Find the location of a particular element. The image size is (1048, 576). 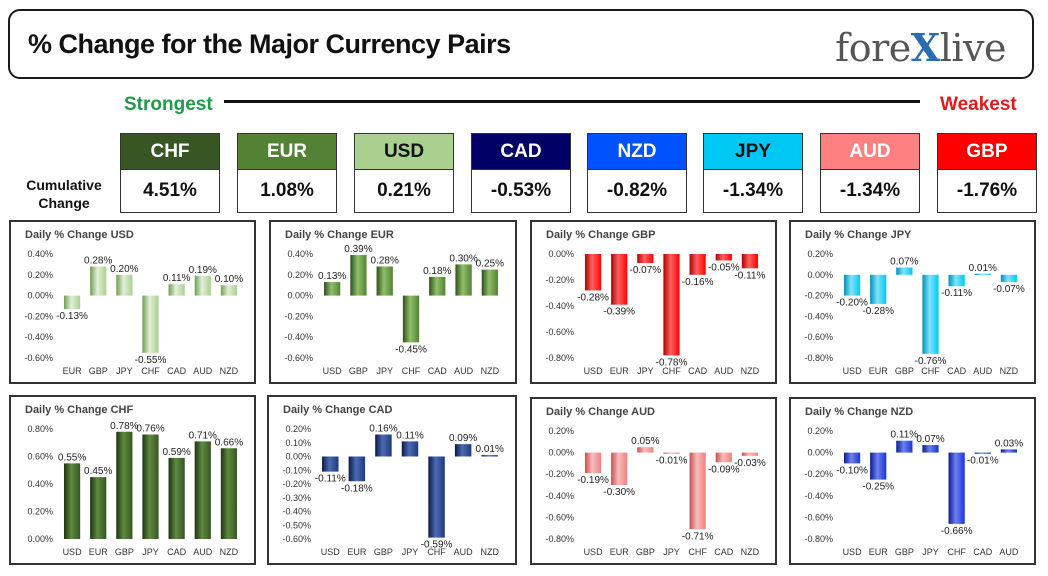

chart-title: Daily % Change NZD is located at coordinates (859, 412).